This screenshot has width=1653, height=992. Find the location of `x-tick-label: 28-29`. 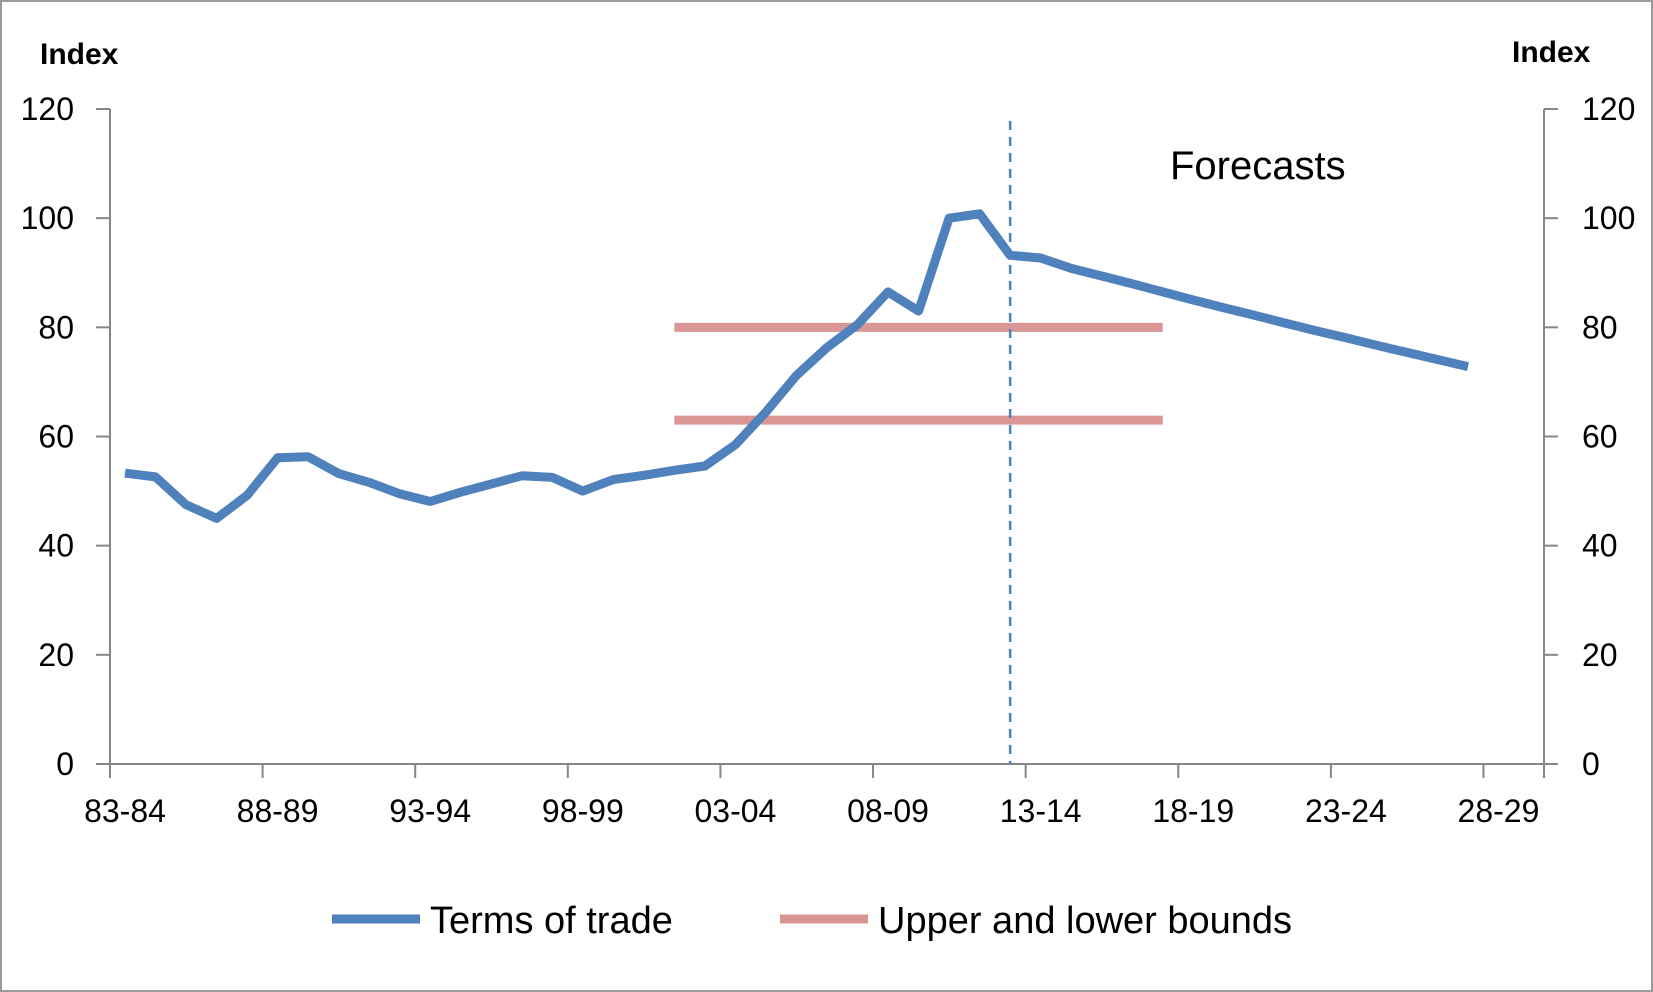

x-tick-label: 28-29 is located at coordinates (1499, 811).